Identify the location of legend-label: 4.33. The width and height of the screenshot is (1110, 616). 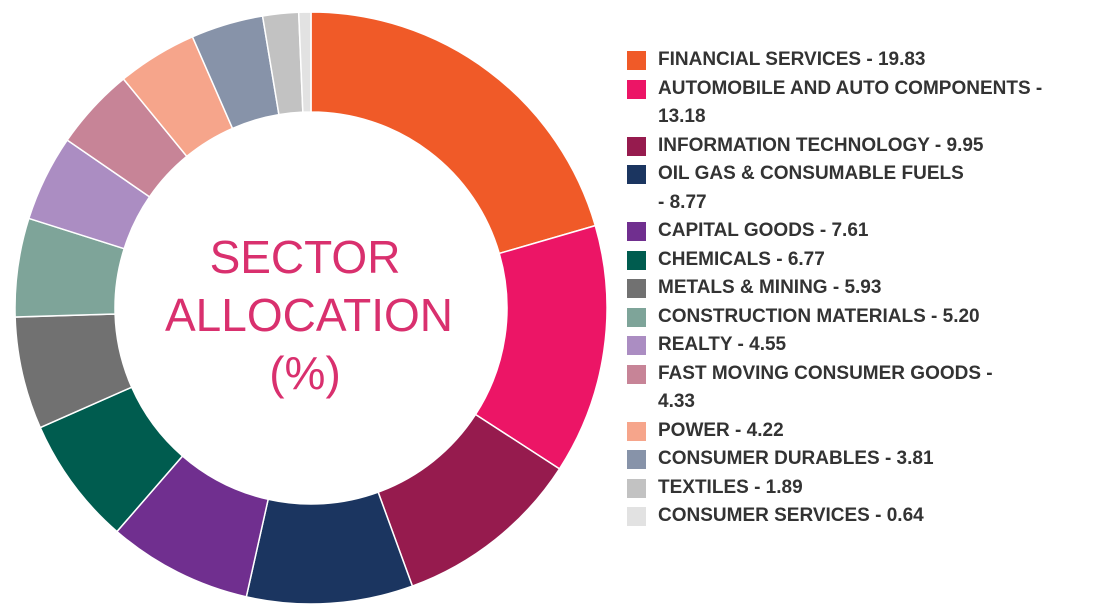
(676, 401).